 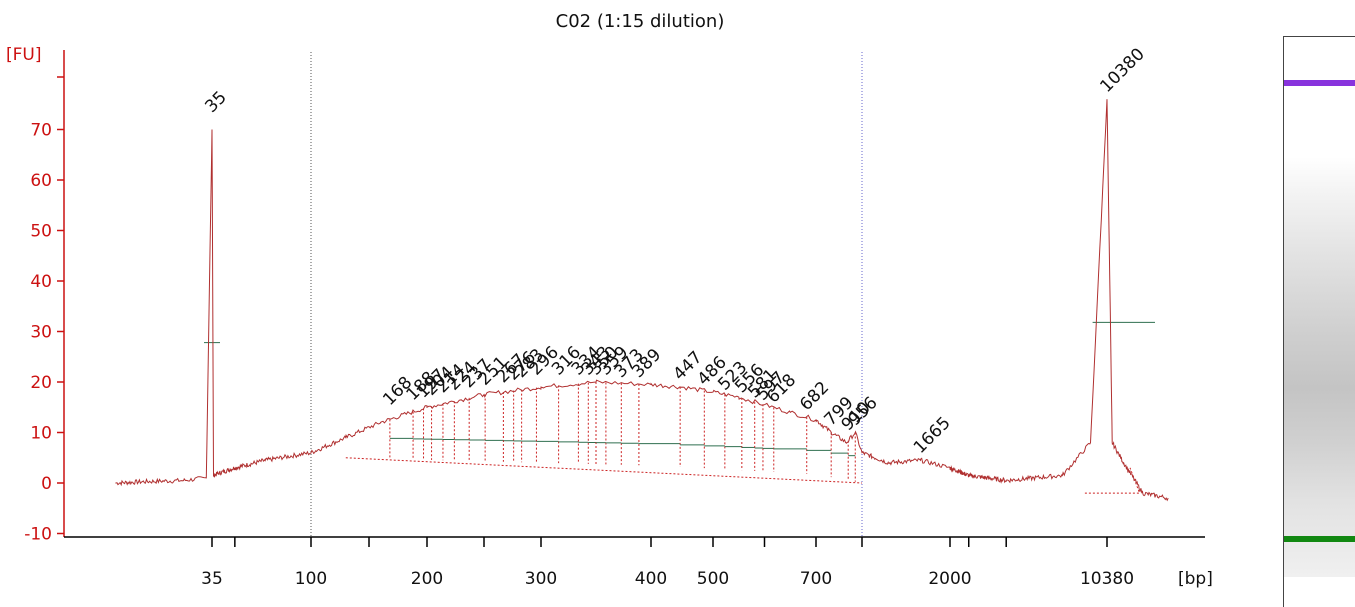 I want to click on virtual-gel-lane, so click(x=1319, y=321).